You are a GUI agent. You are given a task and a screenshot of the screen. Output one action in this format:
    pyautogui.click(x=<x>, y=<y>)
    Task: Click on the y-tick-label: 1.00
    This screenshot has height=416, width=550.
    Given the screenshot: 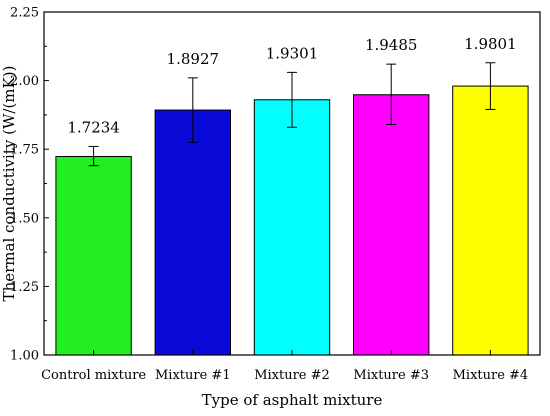 What is the action you would take?
    pyautogui.click(x=24, y=356)
    